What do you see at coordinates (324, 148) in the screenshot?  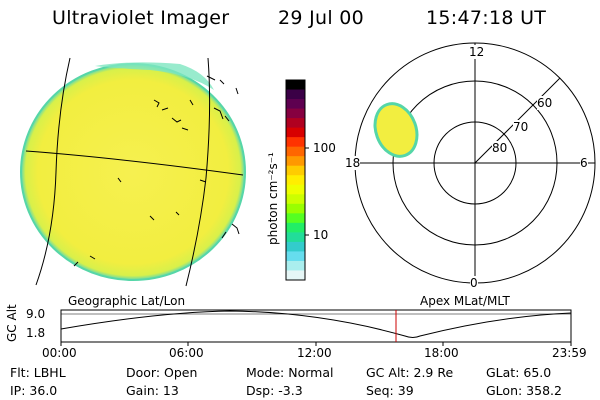 I see `colorbar-label-100: 100` at bounding box center [324, 148].